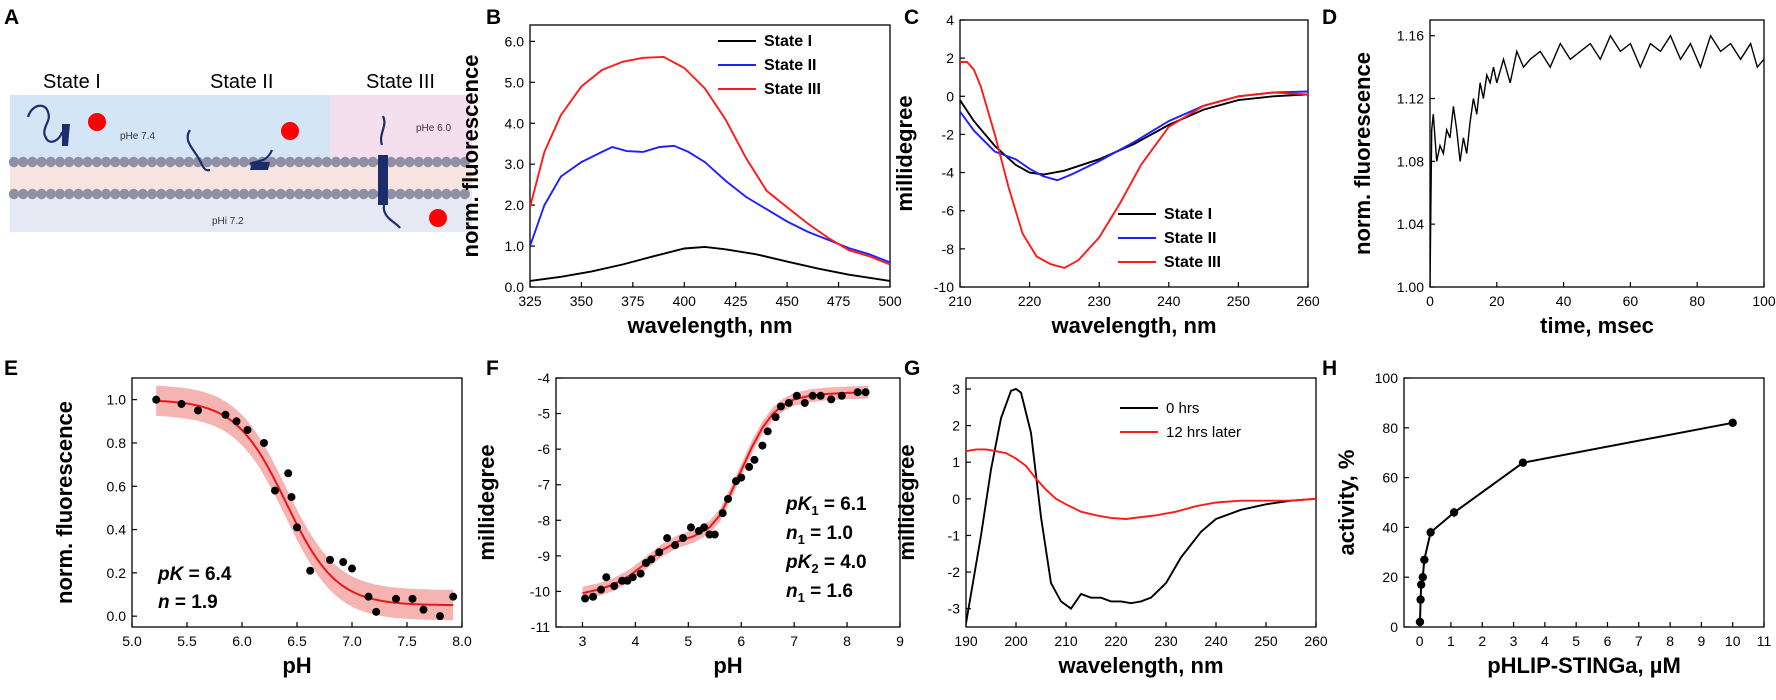 The image size is (1776, 700). Describe the element at coordinates (492, 368) in the screenshot. I see `panel-label-F: F` at that location.